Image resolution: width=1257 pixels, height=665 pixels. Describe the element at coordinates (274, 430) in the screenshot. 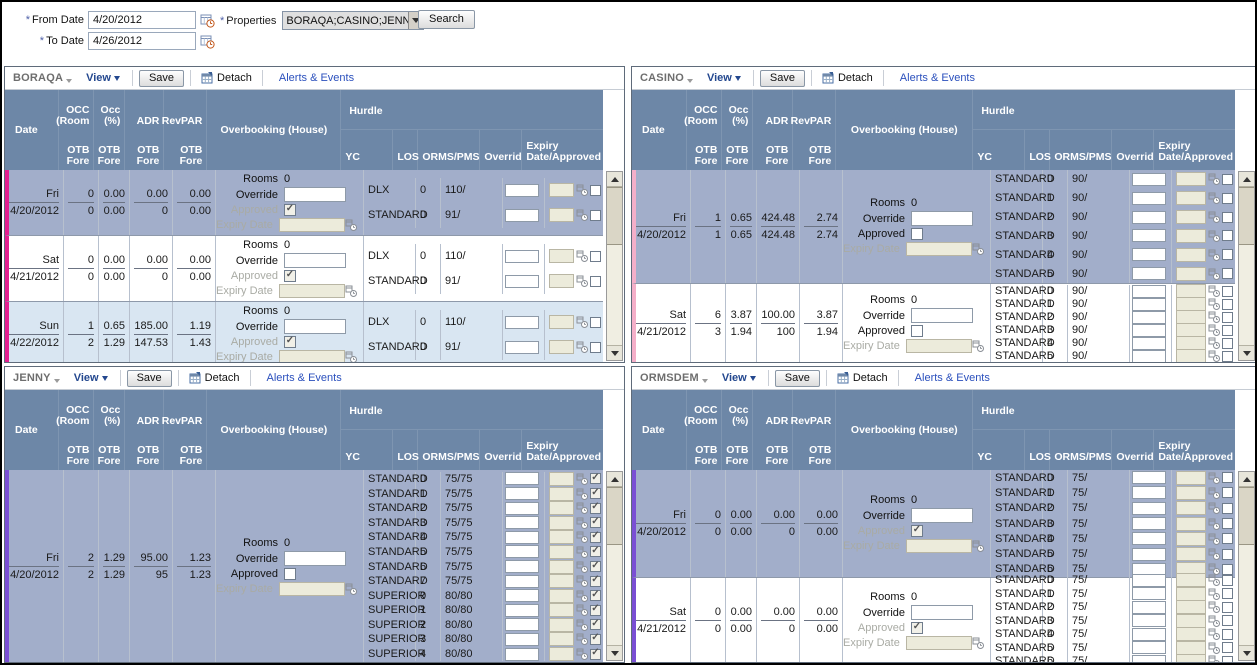

I see `column-header-overbooking: Overbooking (House)` at that location.